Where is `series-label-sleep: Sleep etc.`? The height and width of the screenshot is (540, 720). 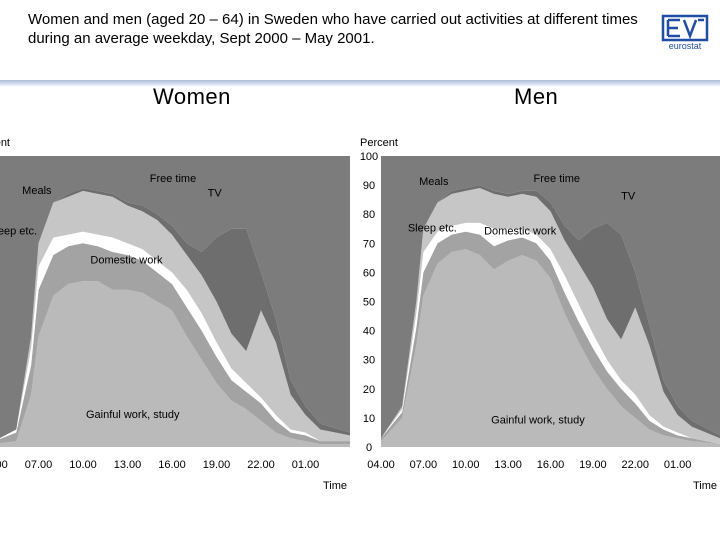 series-label-sleep: Sleep etc. is located at coordinates (18, 232).